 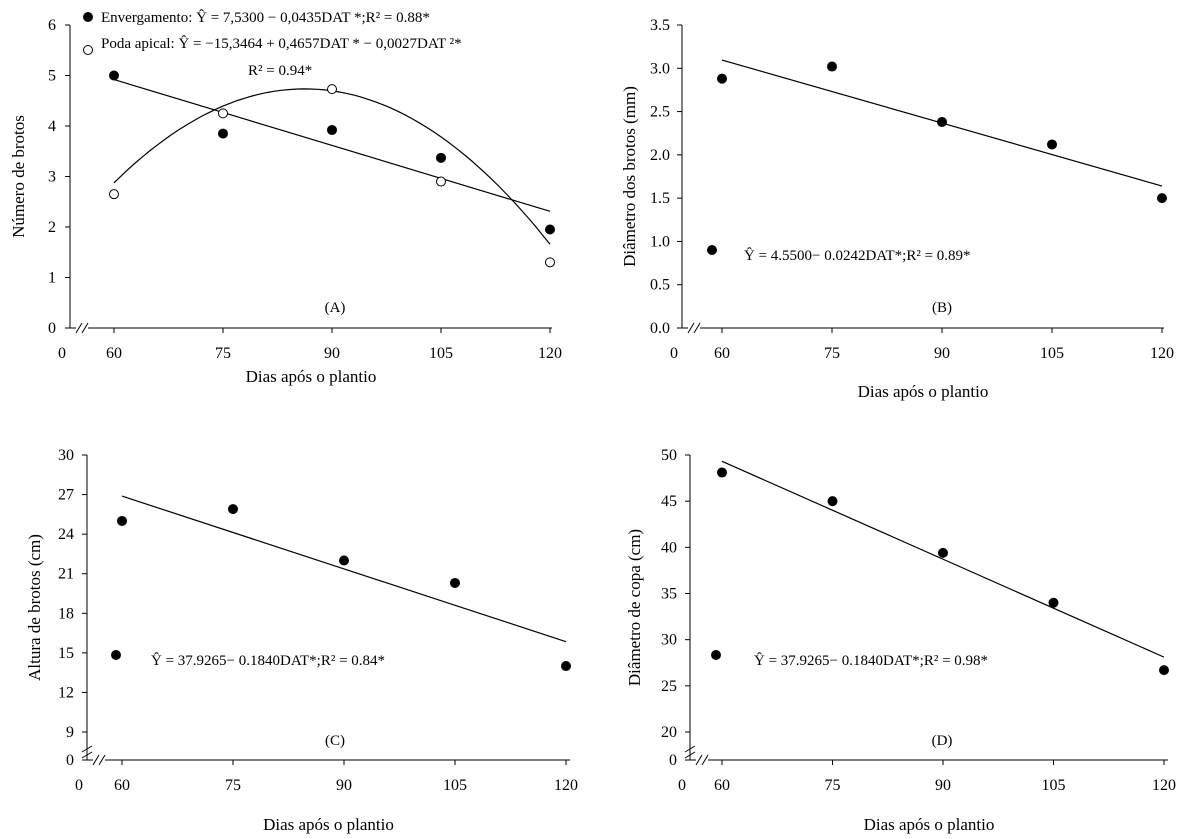 I want to click on y-tick-label: 25, so click(x=669, y=686).